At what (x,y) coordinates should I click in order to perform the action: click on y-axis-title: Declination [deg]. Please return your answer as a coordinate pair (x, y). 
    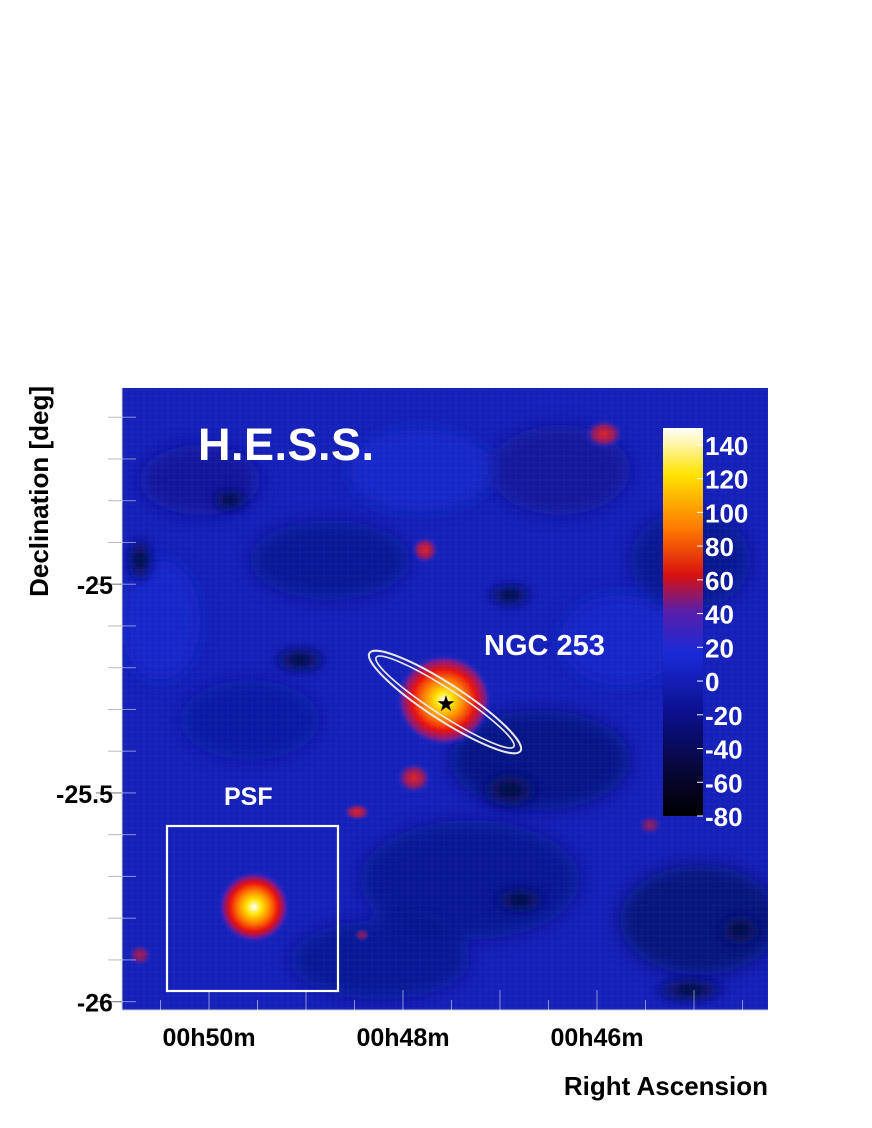
    Looking at the image, I should click on (39, 491).